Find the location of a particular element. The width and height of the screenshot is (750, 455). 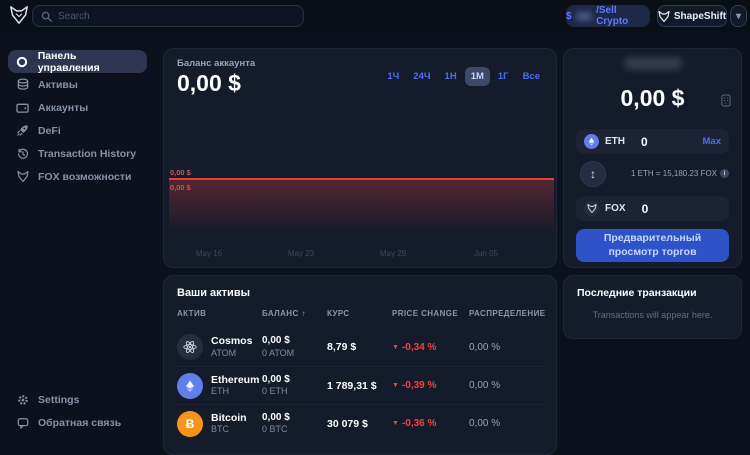

info-icon: i is located at coordinates (724, 173).